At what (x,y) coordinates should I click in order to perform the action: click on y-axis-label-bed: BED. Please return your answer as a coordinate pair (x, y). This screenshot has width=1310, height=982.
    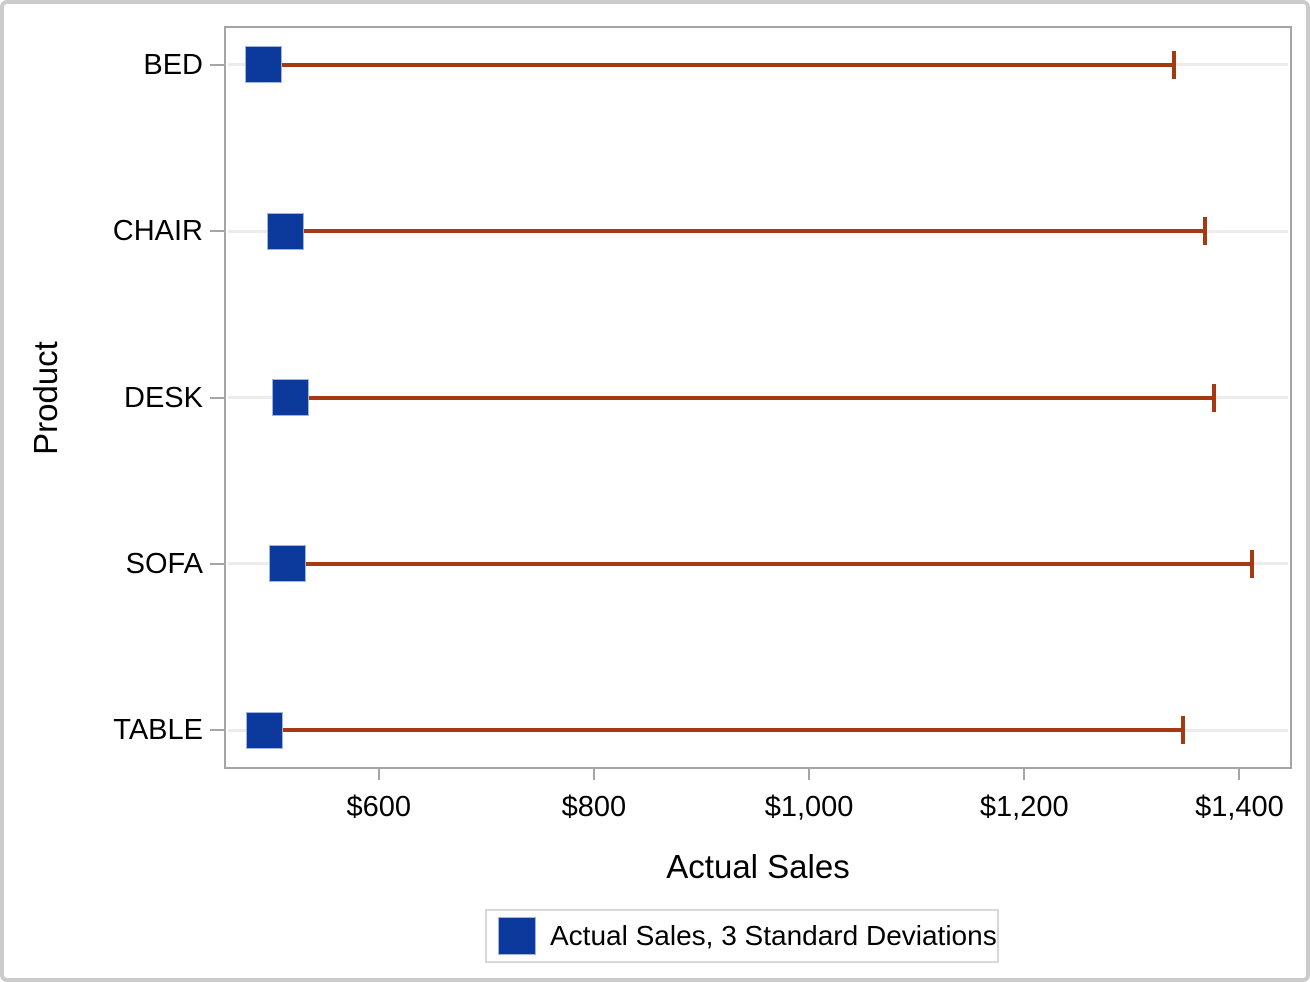
    Looking at the image, I should click on (173, 64).